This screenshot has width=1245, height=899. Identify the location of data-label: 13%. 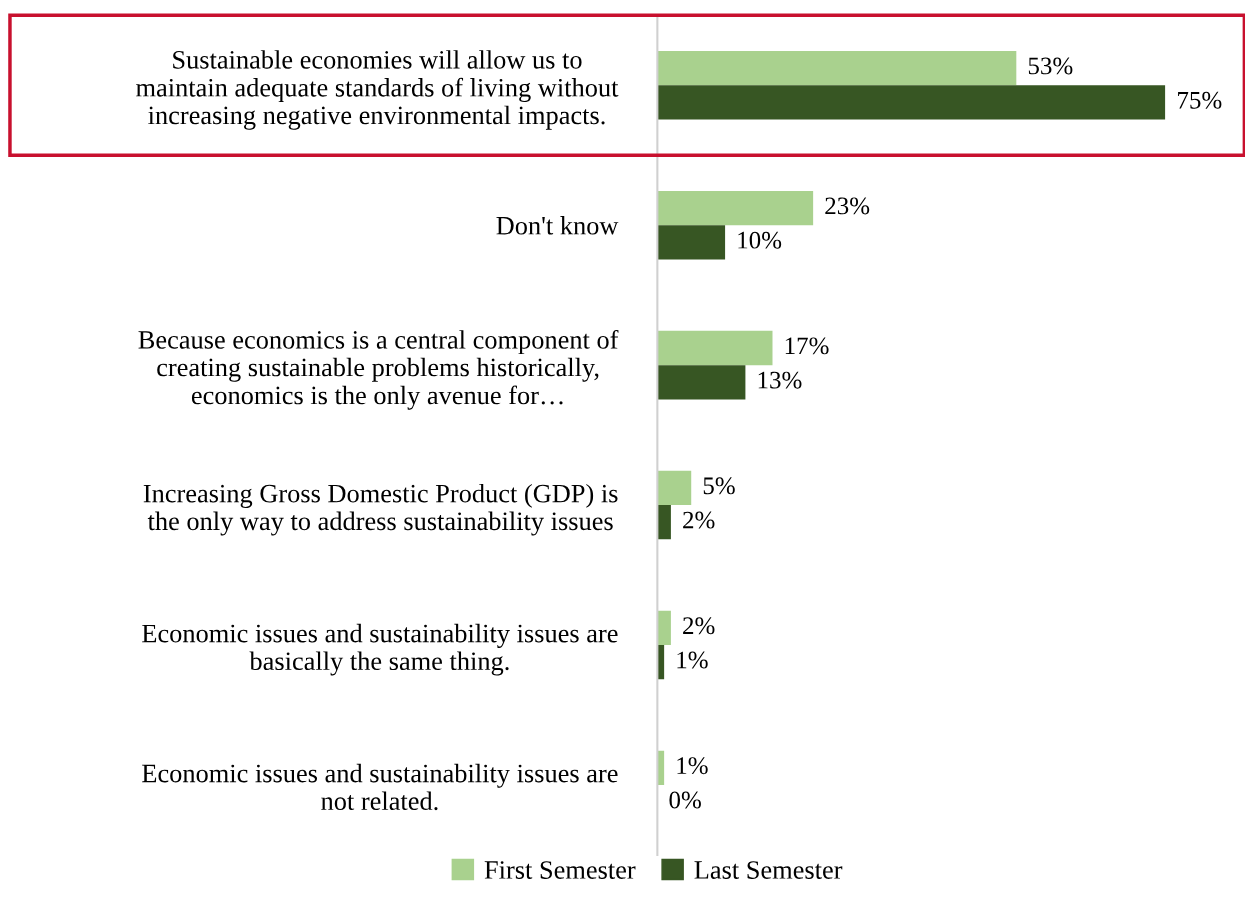
(780, 380).